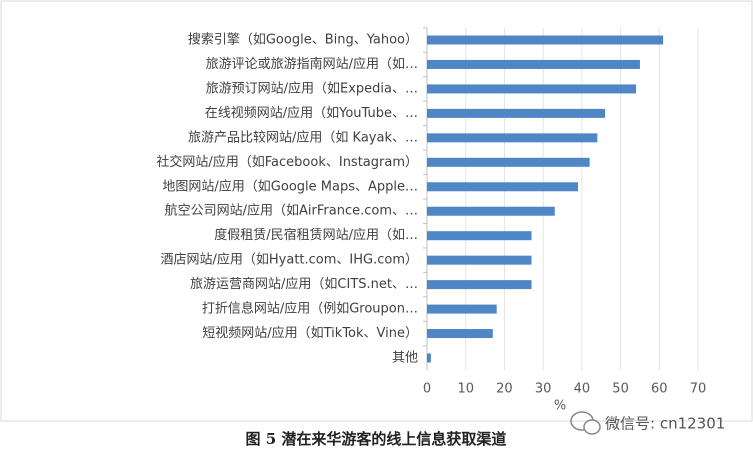  What do you see at coordinates (582, 389) in the screenshot?
I see `x-tick-label: 40` at bounding box center [582, 389].